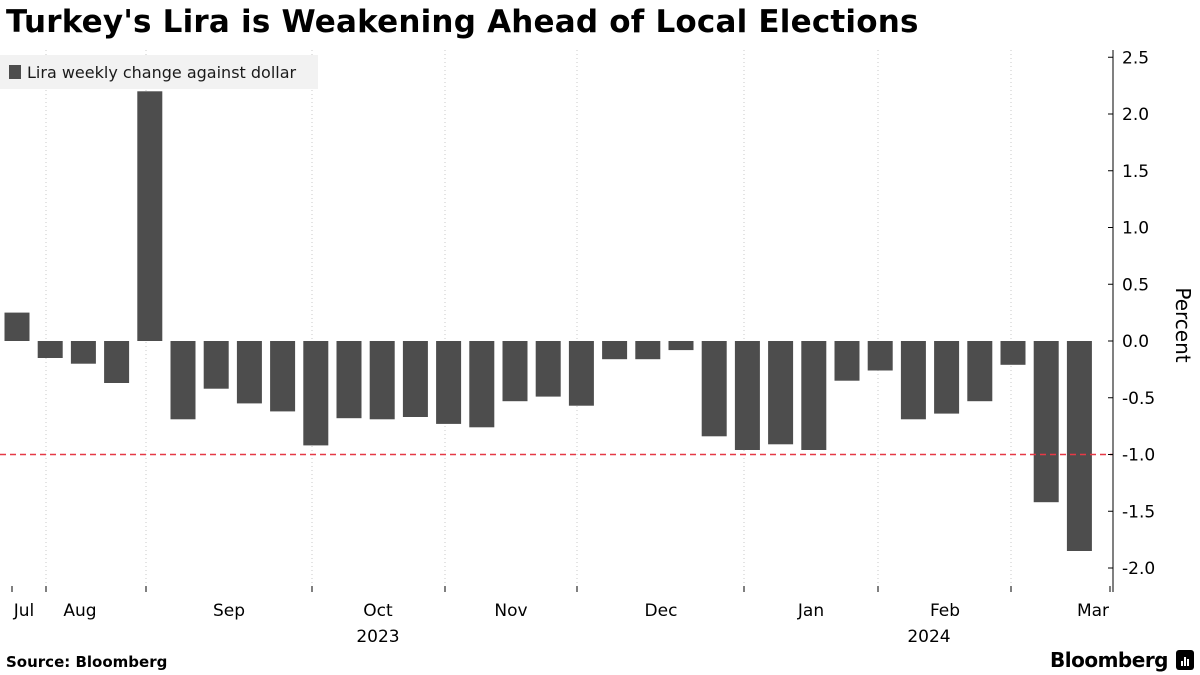 This screenshot has height=675, width=1200. I want to click on y-axis-title: Percent, so click(1183, 324).